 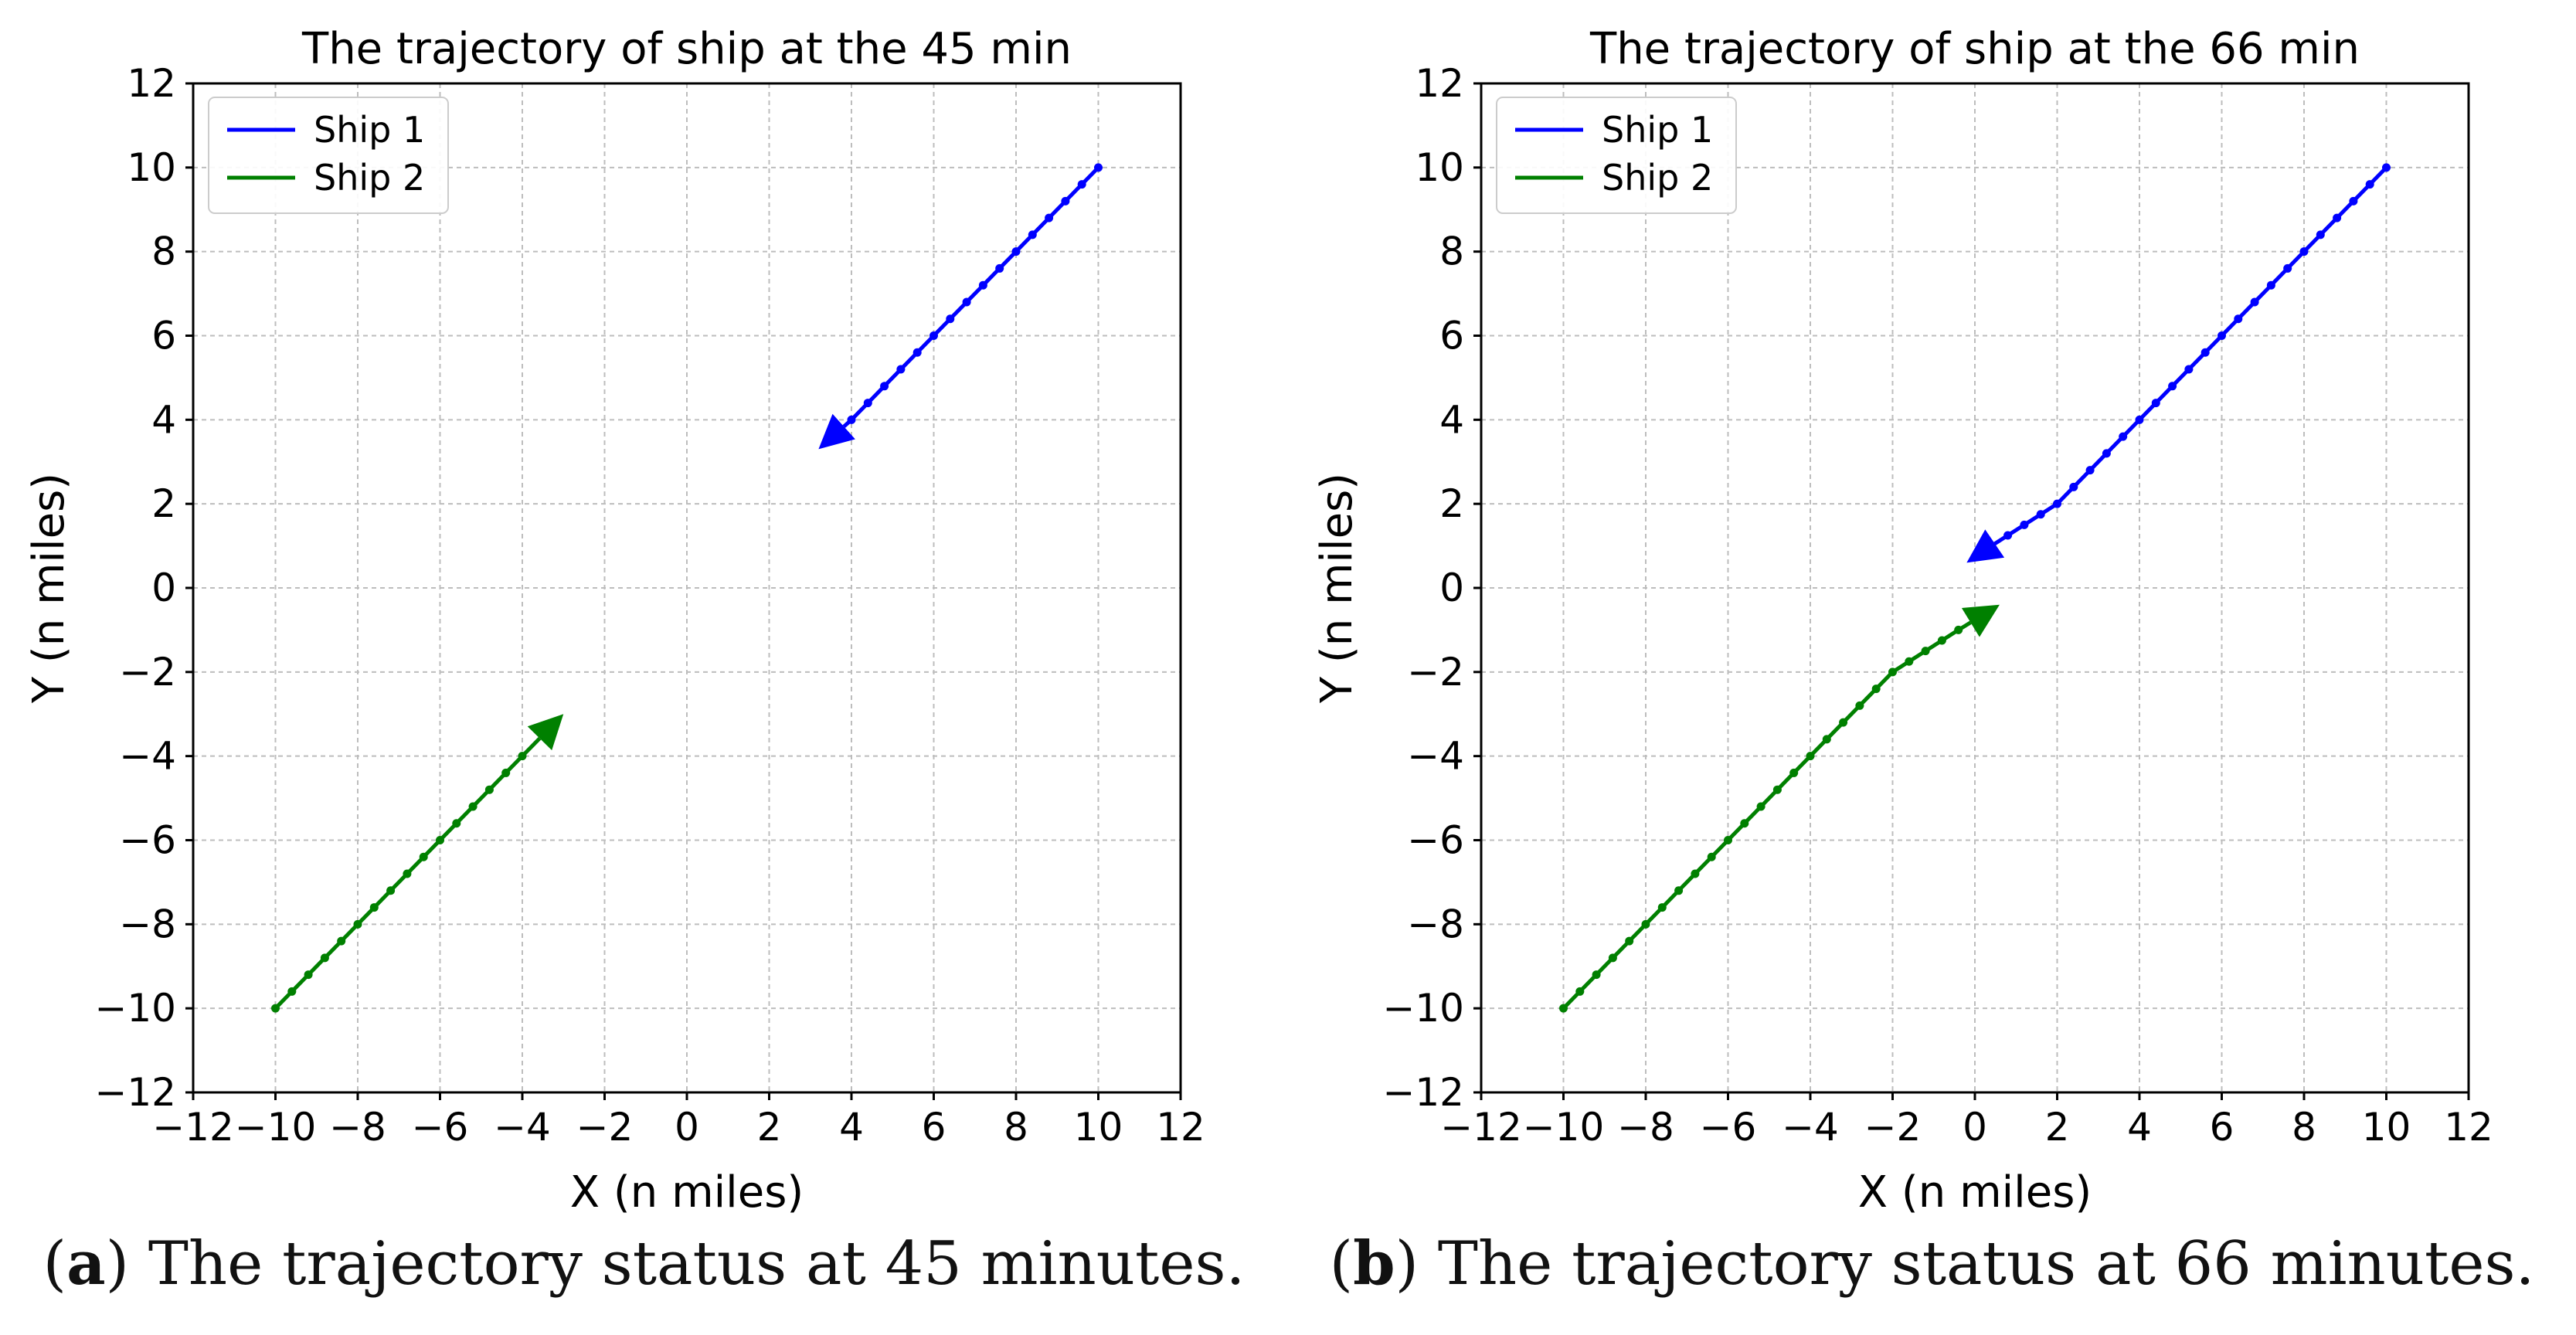 What do you see at coordinates (163, 503) in the screenshot?
I see `y-tick-label-7: 2` at bounding box center [163, 503].